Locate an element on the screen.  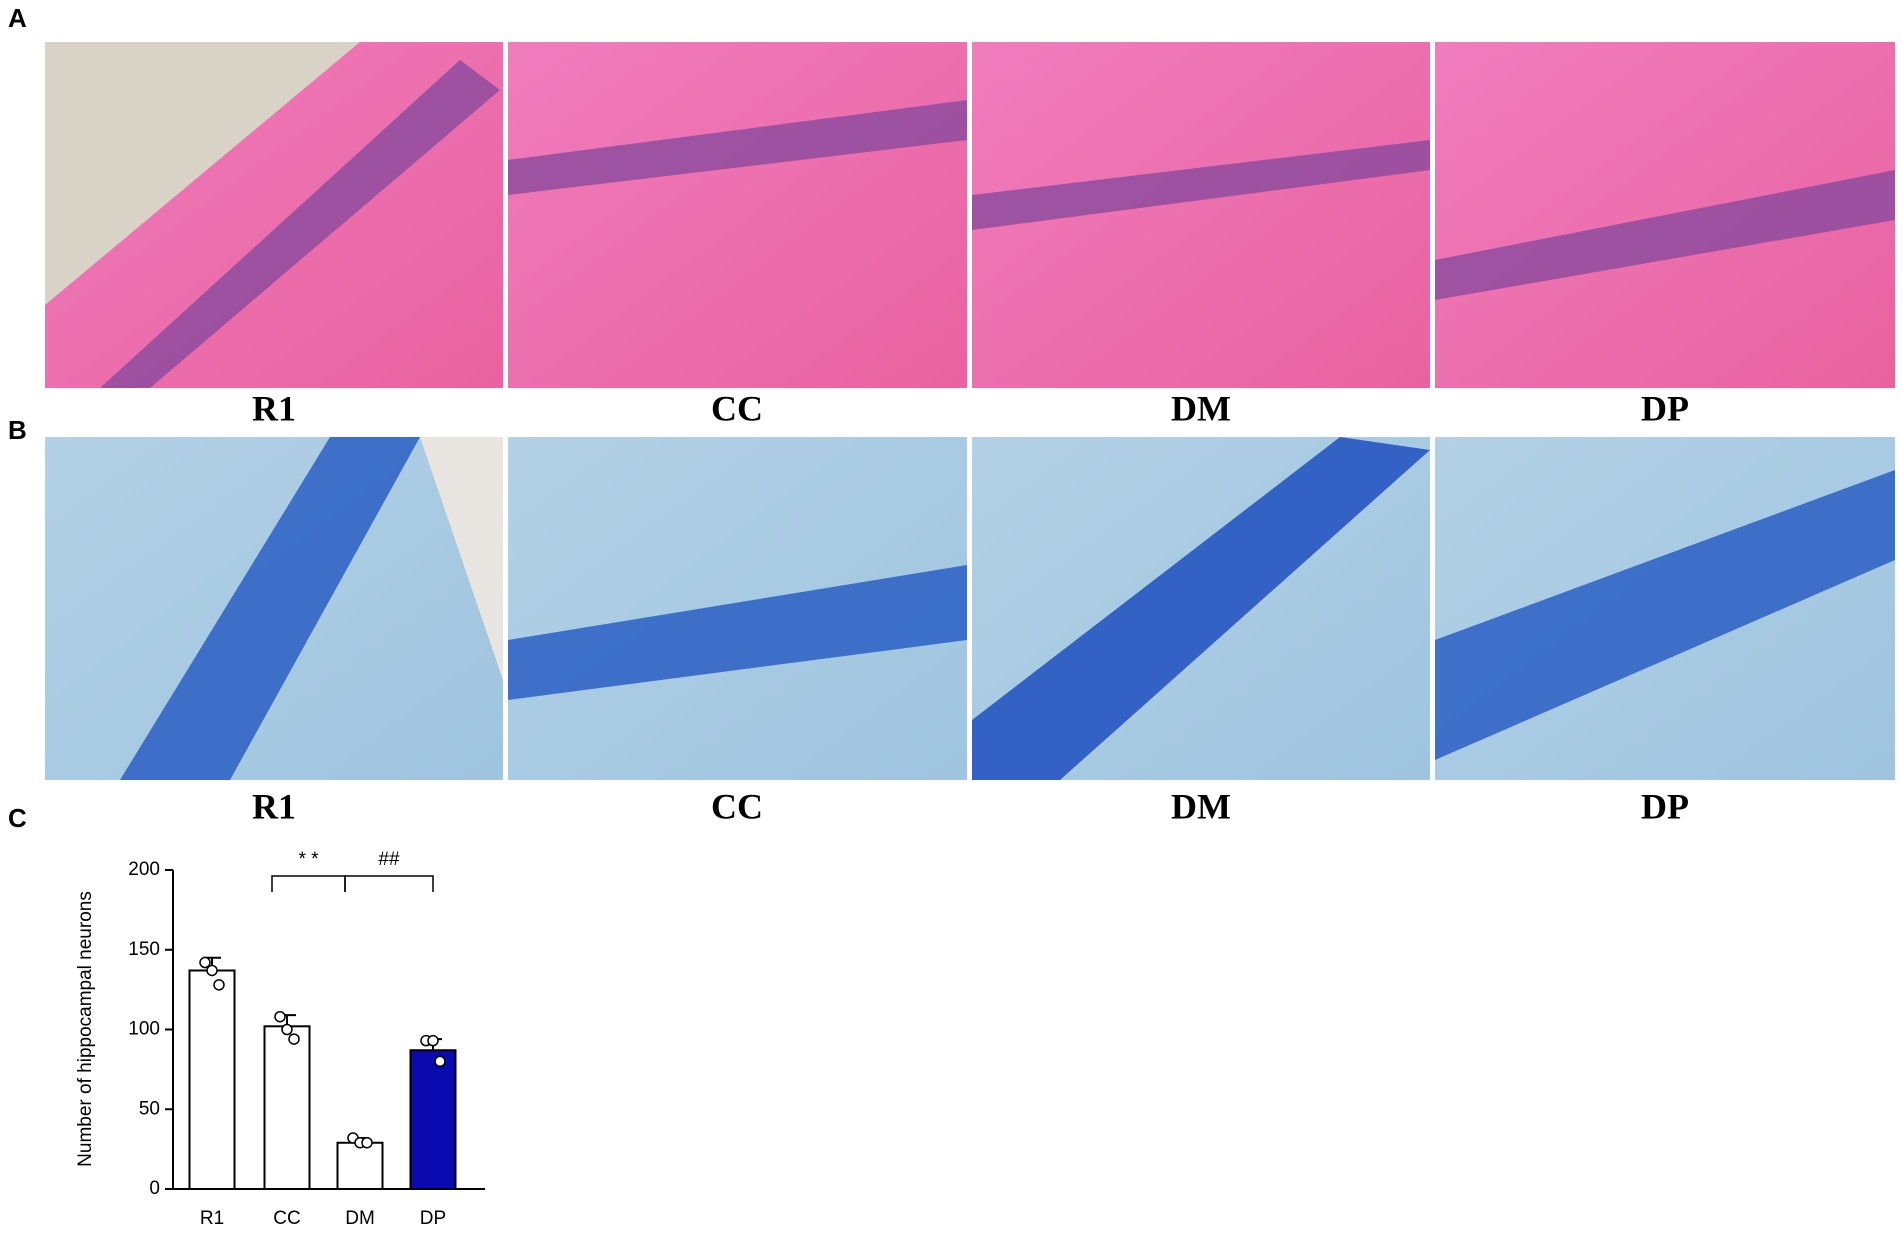
x-tick-label: DM is located at coordinates (360, 1218).